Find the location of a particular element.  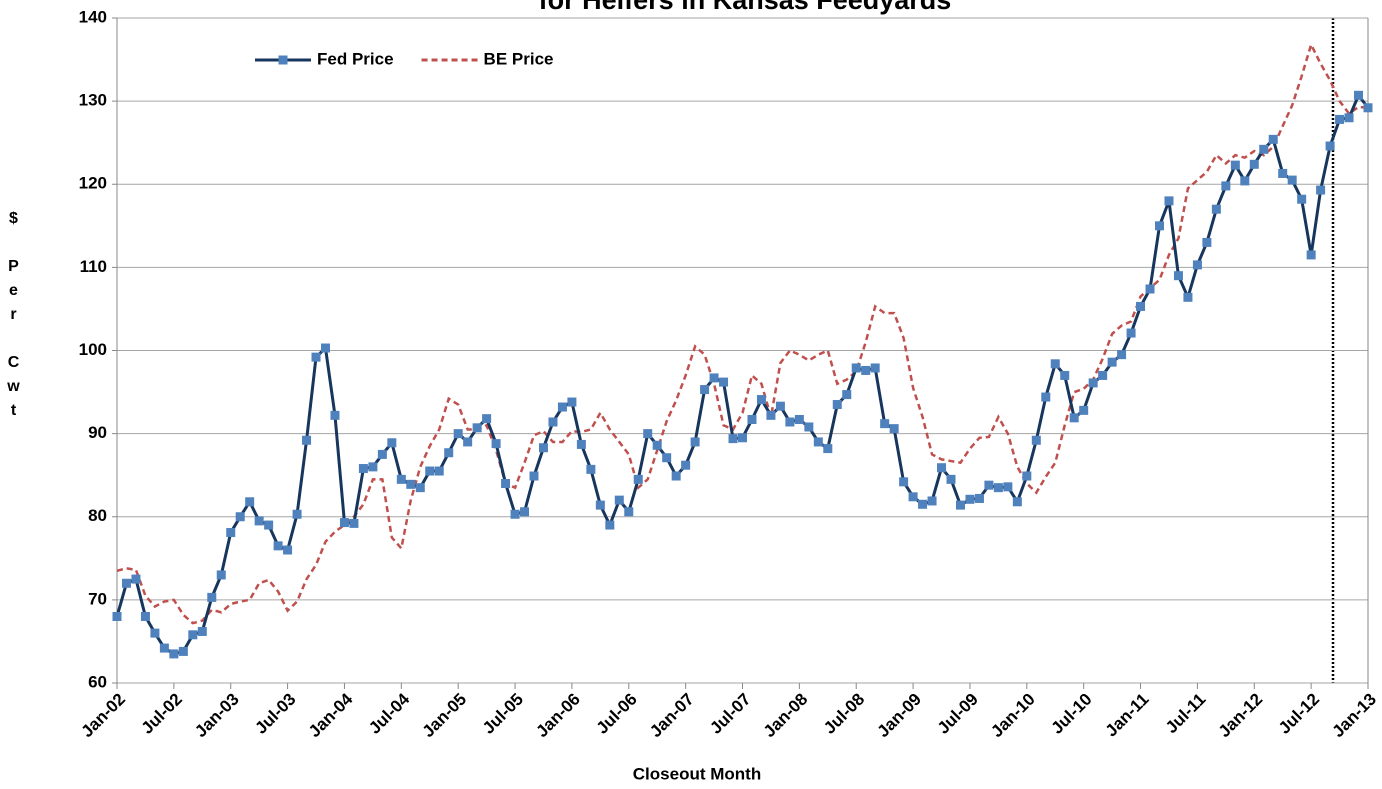

x-tick-label: Jan-11 is located at coordinates (1127, 715).